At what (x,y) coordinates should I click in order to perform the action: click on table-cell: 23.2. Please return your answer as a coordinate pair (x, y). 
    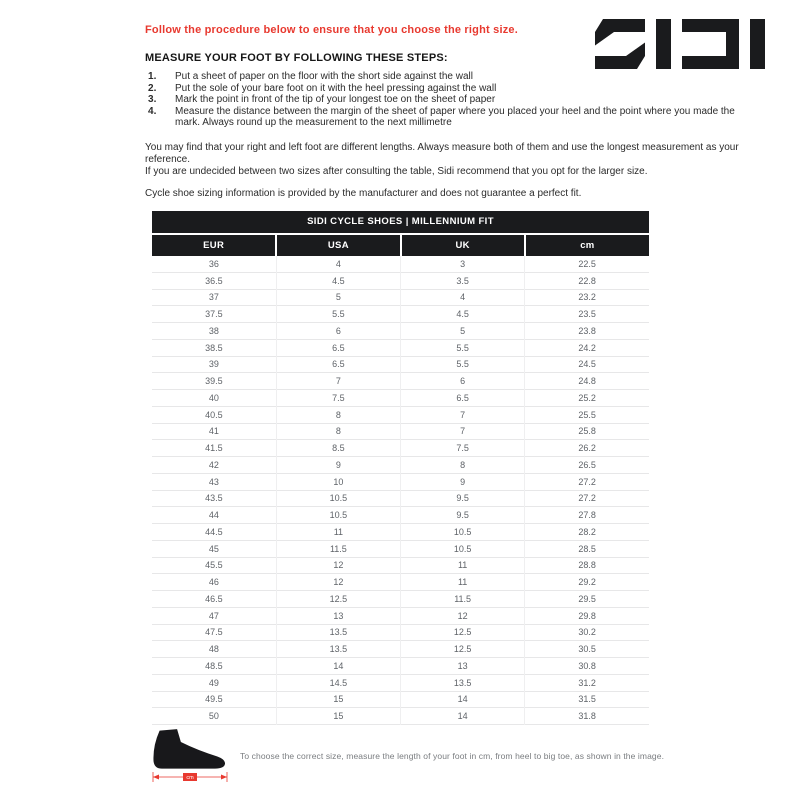
    Looking at the image, I should click on (586, 297).